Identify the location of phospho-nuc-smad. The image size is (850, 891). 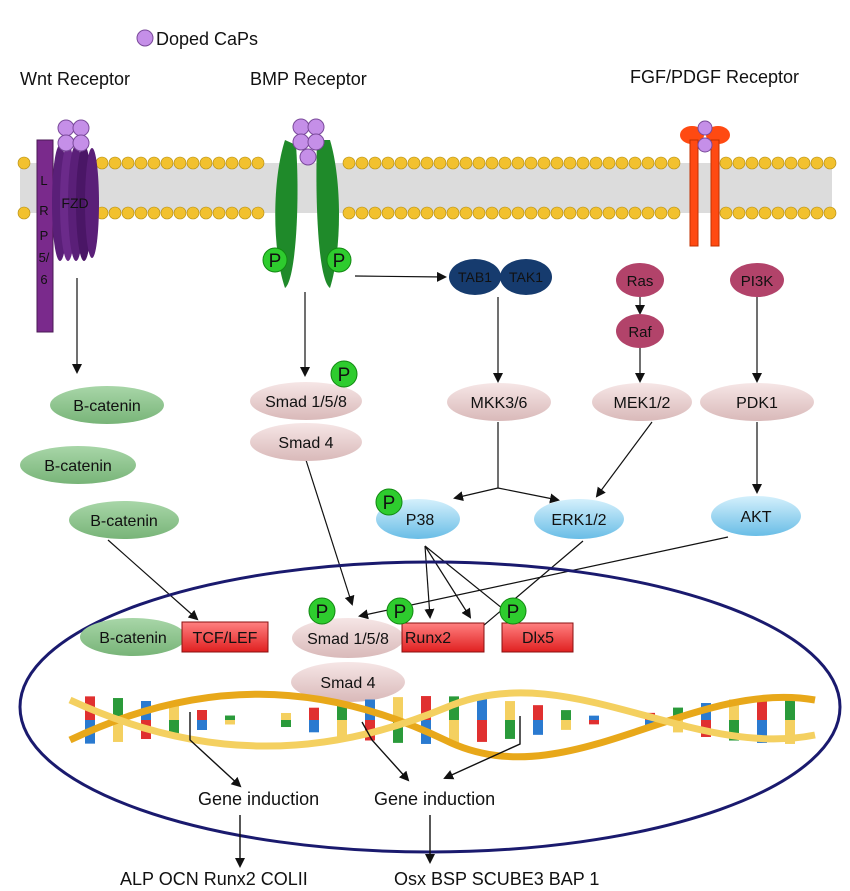
(322, 611).